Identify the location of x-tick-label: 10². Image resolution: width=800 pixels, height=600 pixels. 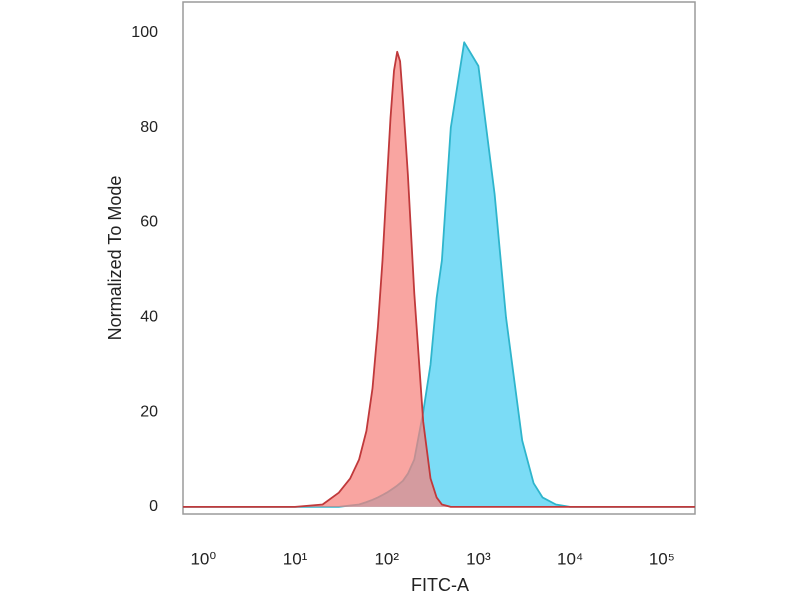
(386, 558).